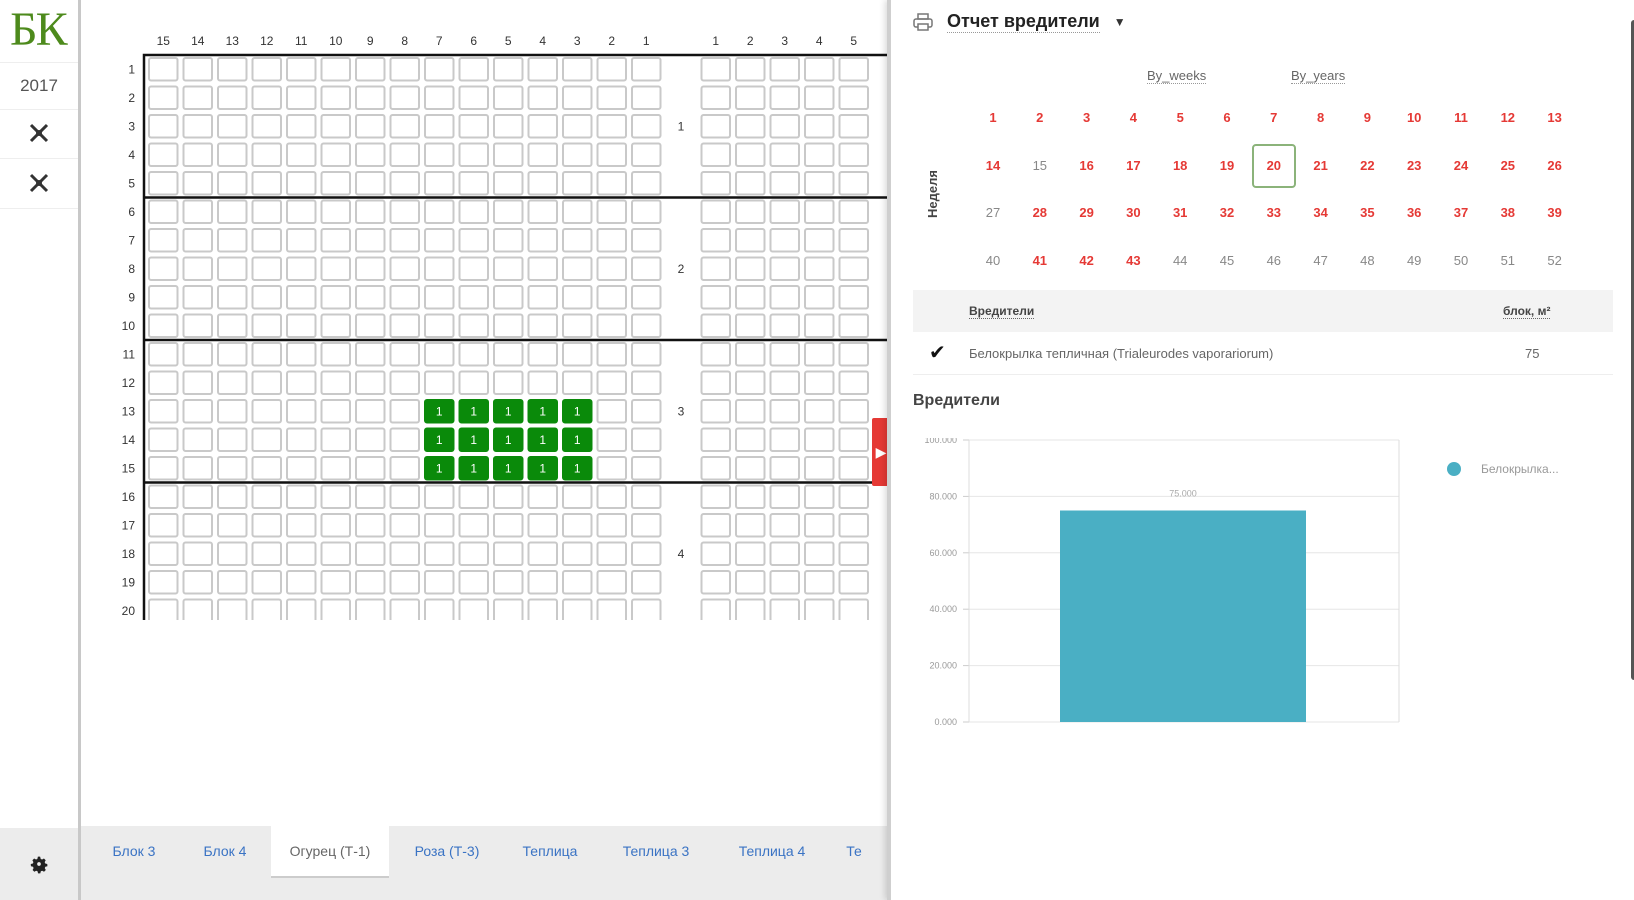  What do you see at coordinates (1274, 260) in the screenshot?
I see `week-46: 46` at bounding box center [1274, 260].